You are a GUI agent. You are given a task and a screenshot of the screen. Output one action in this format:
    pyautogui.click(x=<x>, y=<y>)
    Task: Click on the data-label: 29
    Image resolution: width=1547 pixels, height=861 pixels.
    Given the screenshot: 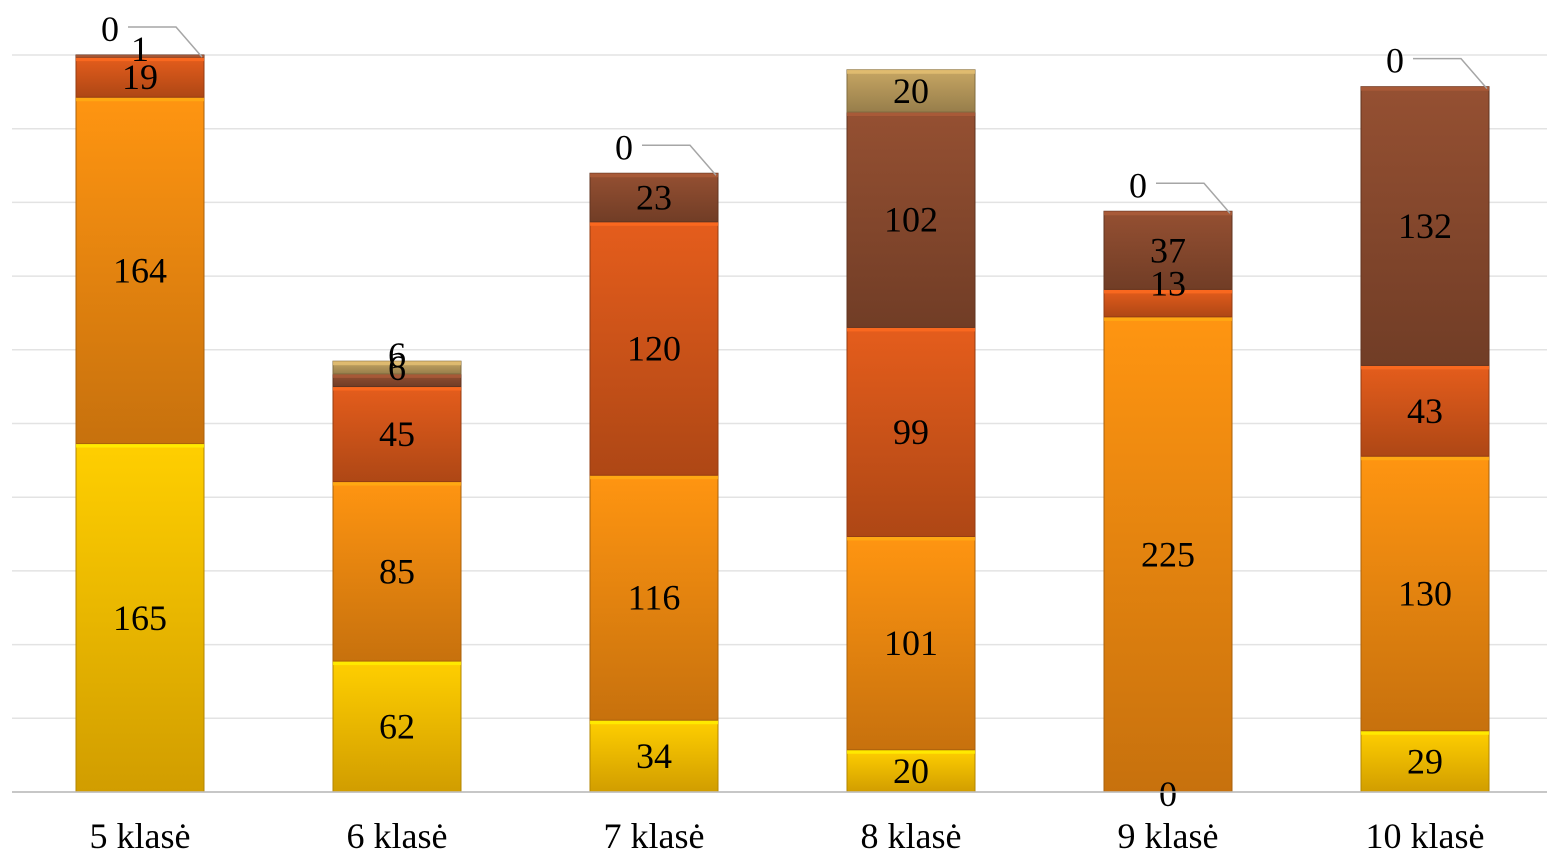 What is the action you would take?
    pyautogui.click(x=1425, y=761)
    